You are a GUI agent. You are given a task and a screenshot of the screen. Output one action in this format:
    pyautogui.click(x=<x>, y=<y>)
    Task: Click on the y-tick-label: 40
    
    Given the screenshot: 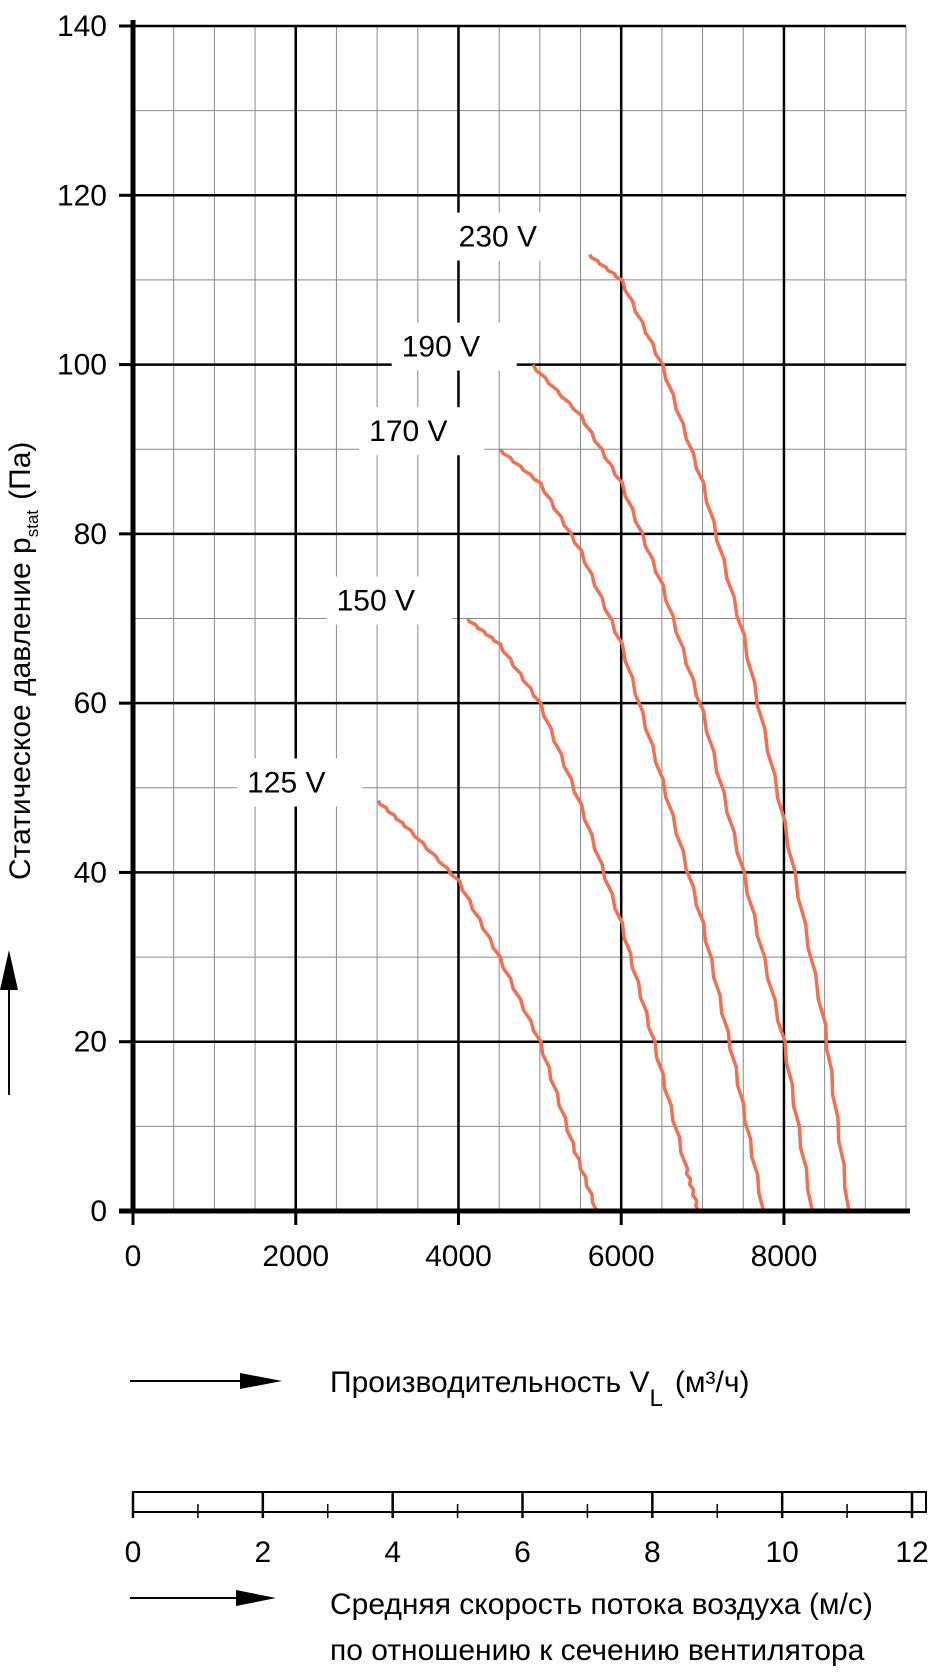 What is the action you would take?
    pyautogui.click(x=90, y=872)
    